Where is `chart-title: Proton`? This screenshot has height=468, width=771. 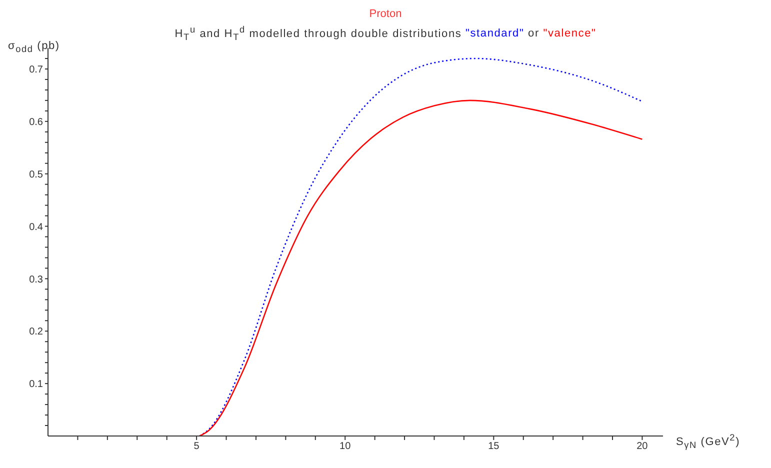
chart-title: Proton is located at coordinates (385, 14).